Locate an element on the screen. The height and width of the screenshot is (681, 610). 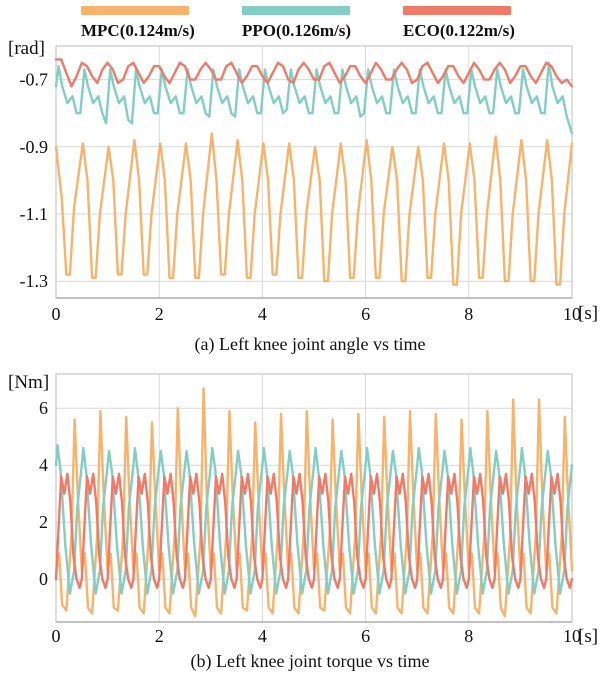
legend-item-mpc: MPC(0.124m/s) is located at coordinates (138, 23).